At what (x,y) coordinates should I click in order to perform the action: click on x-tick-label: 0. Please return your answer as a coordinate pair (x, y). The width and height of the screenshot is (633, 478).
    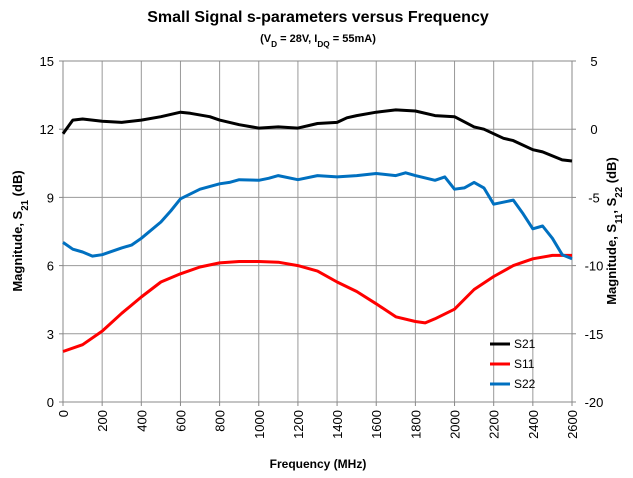
    Looking at the image, I should click on (63, 413).